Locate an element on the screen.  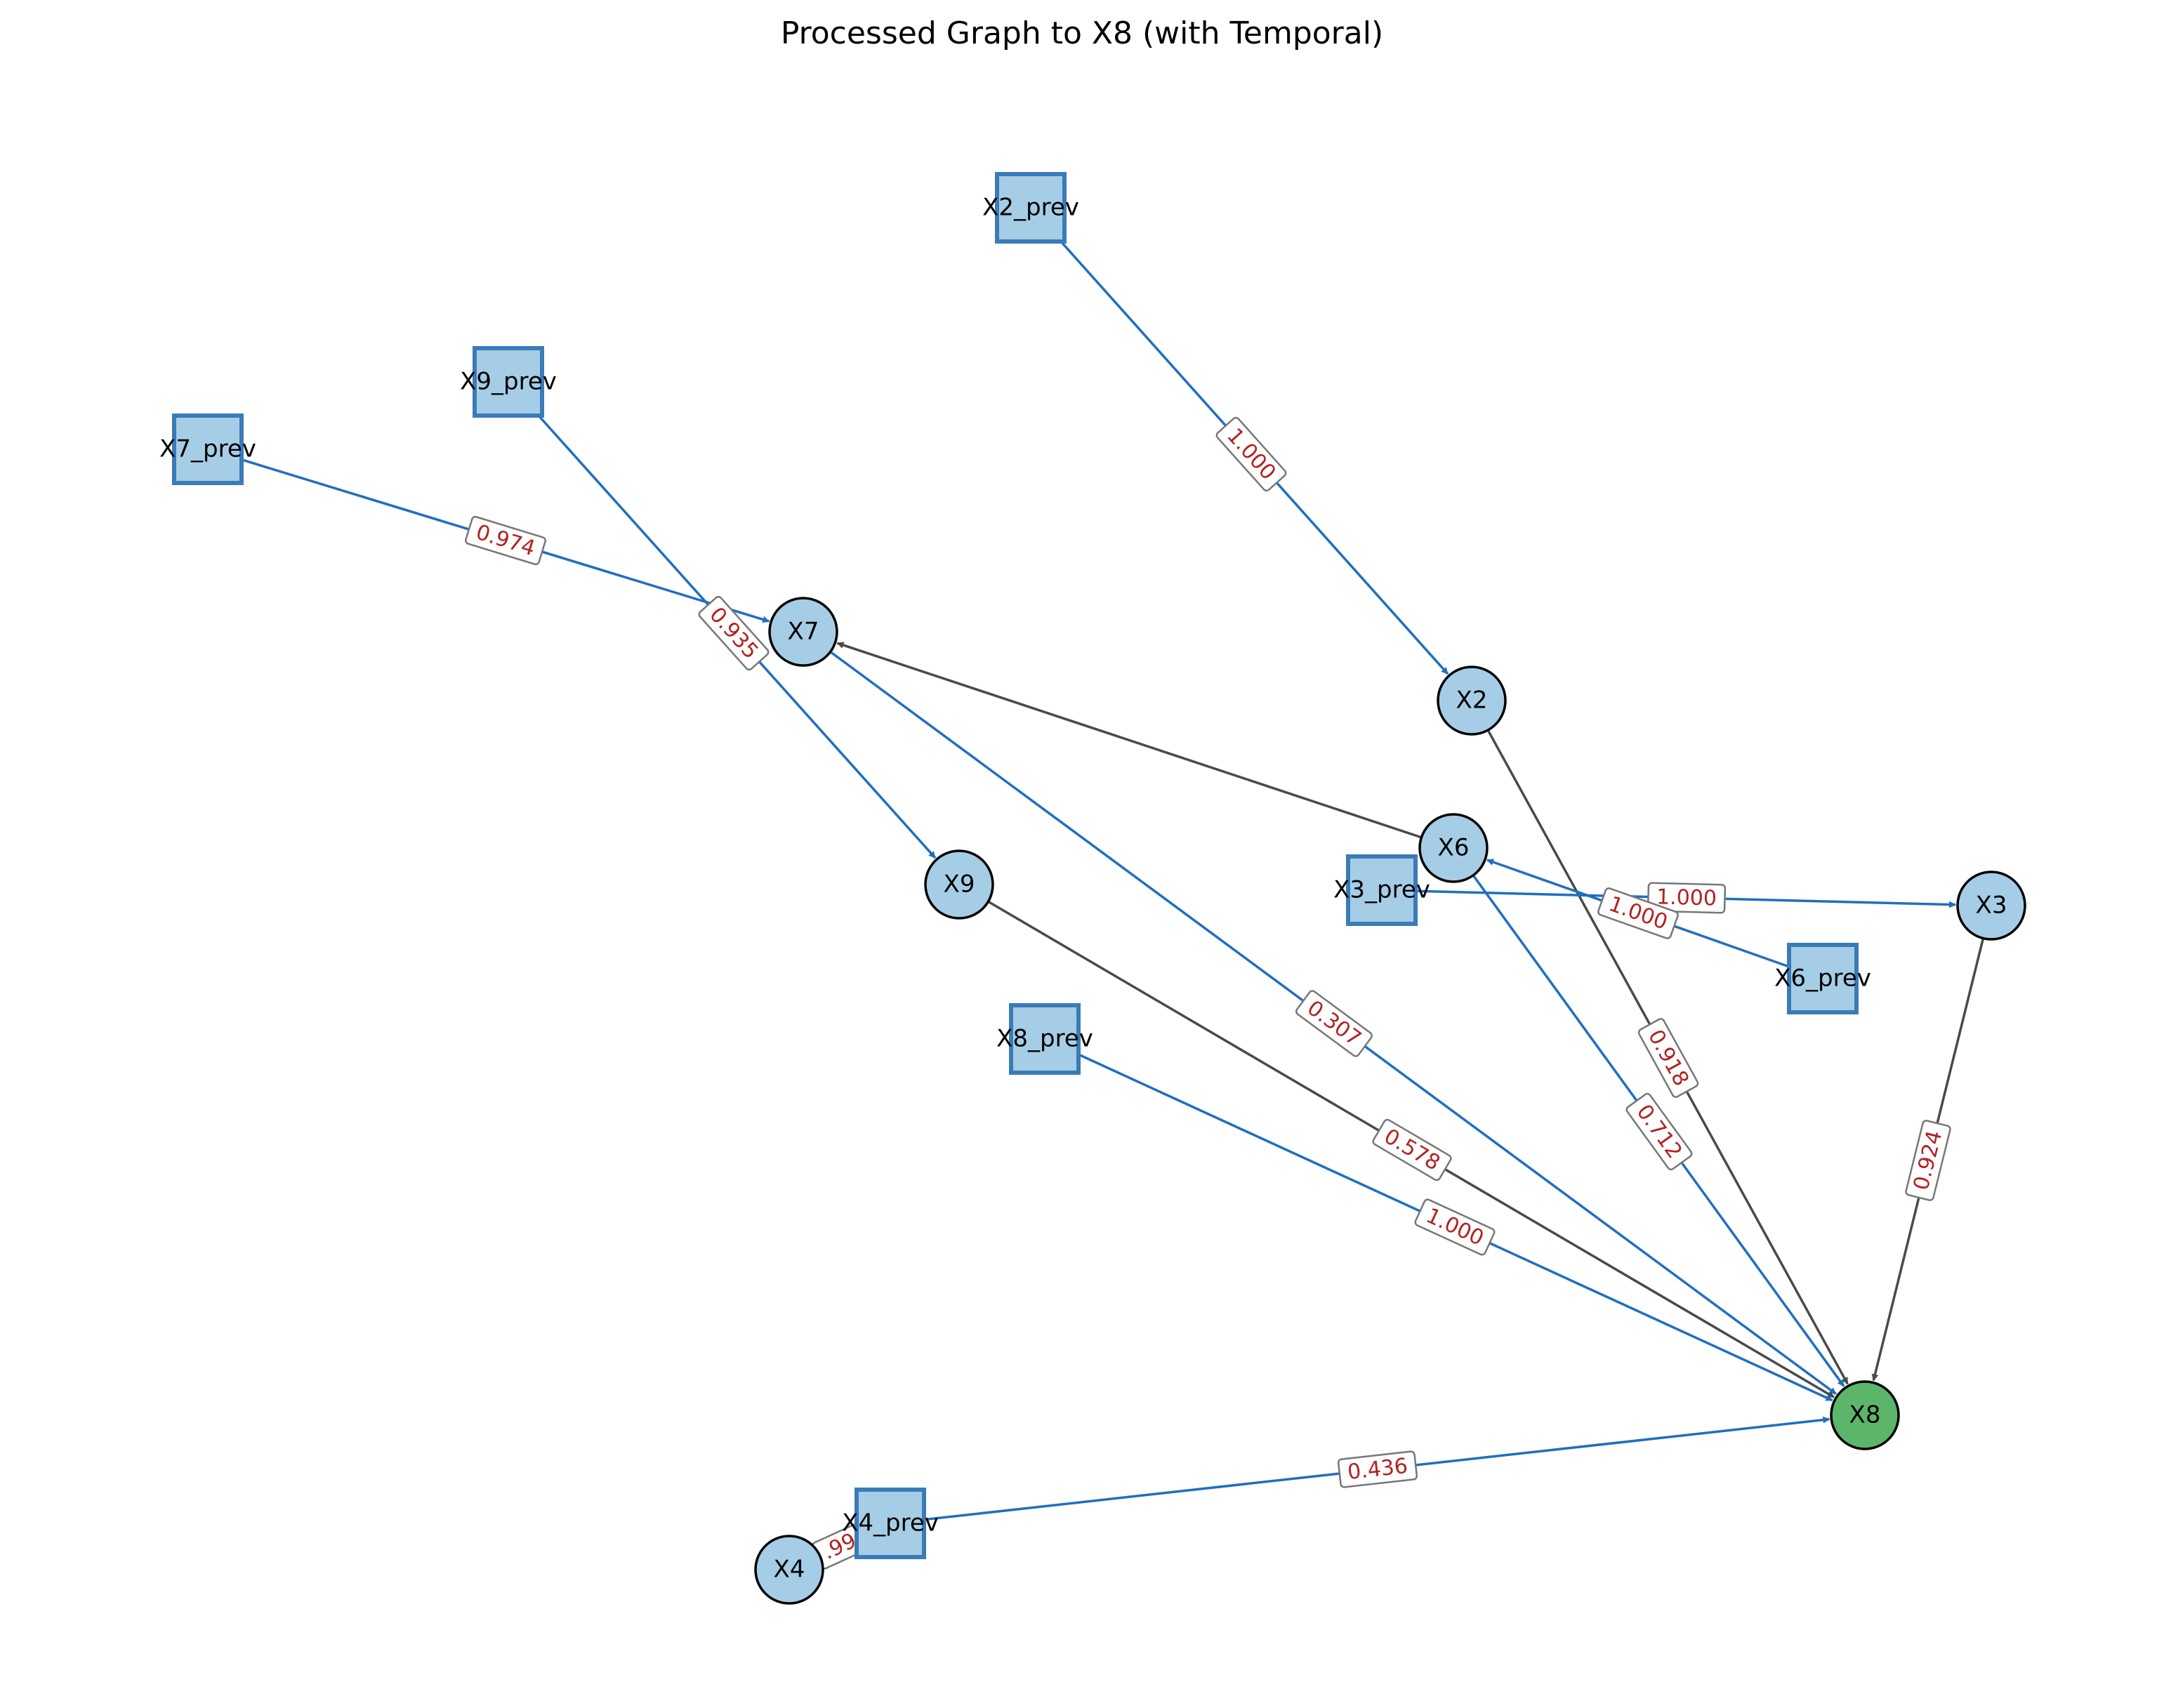
node-label: X8 is located at coordinates (1865, 1415).